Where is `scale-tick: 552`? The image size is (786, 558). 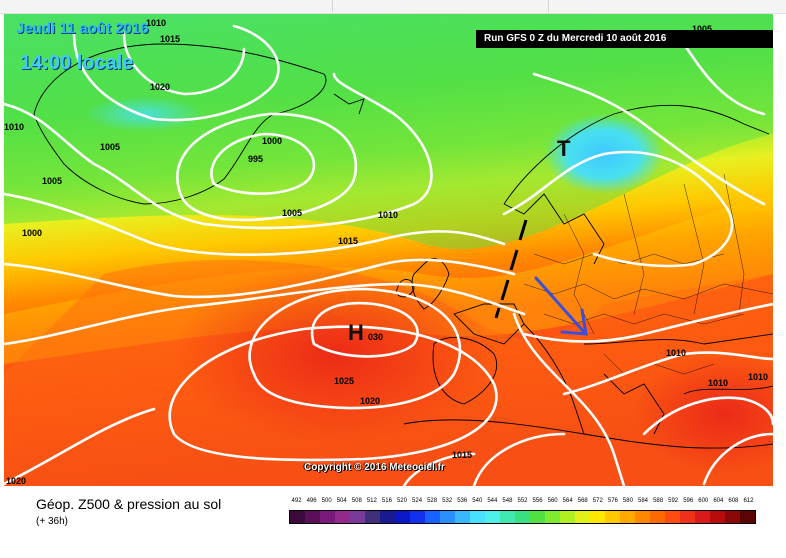
scale-tick: 552 is located at coordinates (522, 501).